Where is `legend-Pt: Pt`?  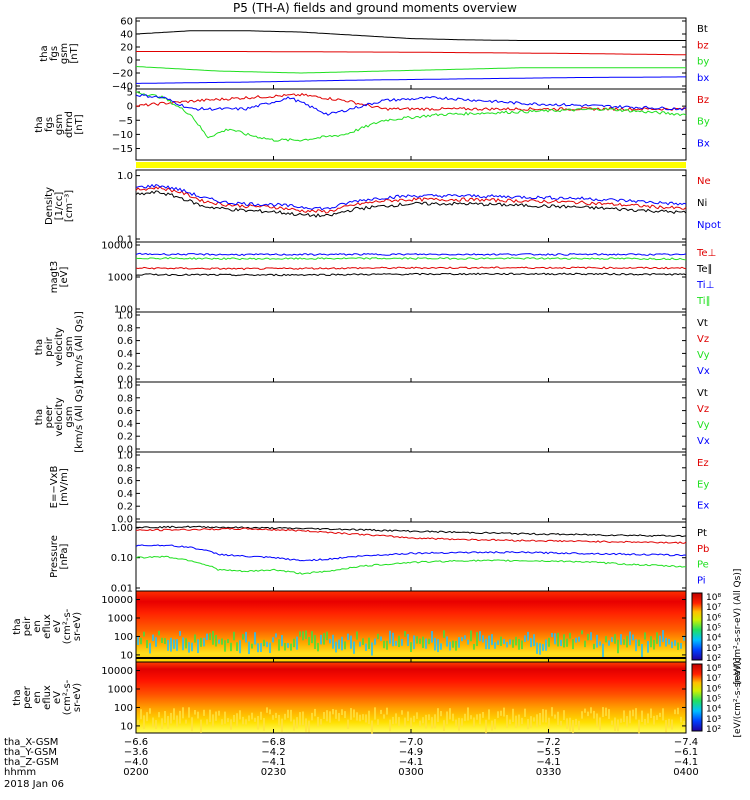 legend-Pt: Pt is located at coordinates (702, 533).